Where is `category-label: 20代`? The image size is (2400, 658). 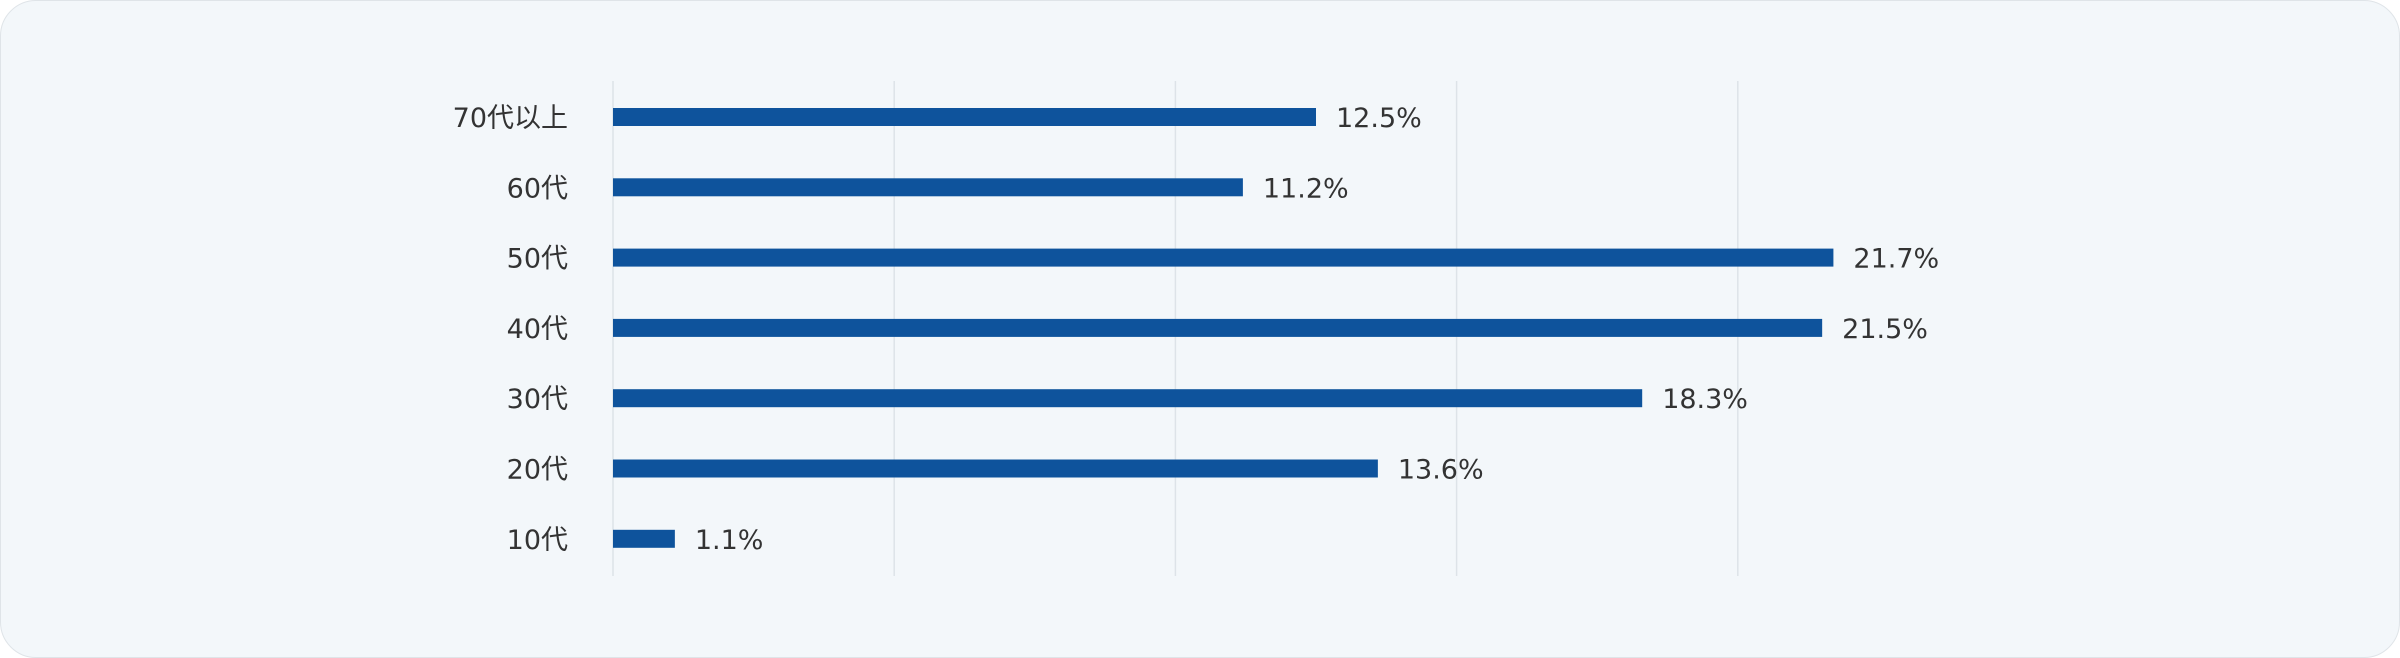
category-label: 20代 is located at coordinates (537, 470).